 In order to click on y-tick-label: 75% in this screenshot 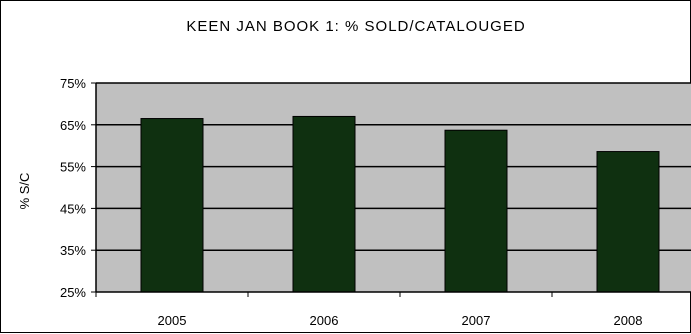, I will do `click(73, 83)`.